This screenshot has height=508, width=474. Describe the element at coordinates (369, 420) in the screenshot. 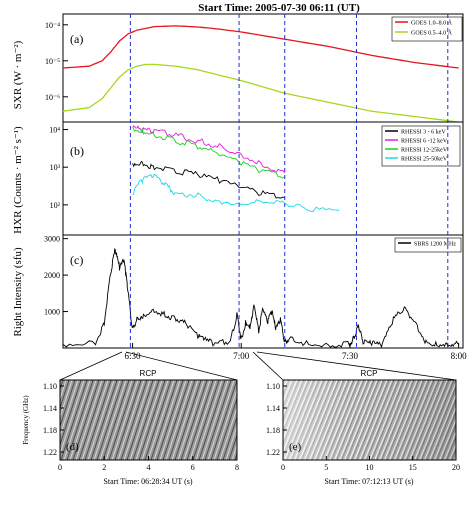

I see `panel-e-fade` at that location.